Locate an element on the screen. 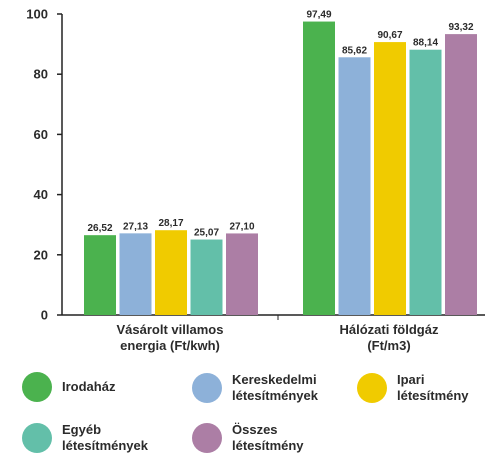 This screenshot has height=456, width=489. legend-item: Egyéb létesítmények is located at coordinates (97, 438).